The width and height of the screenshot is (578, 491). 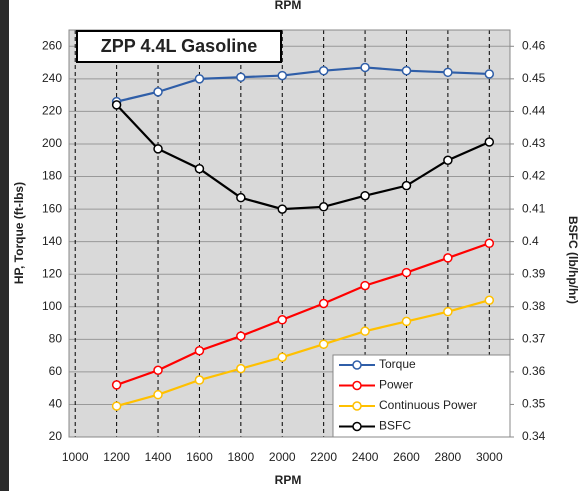 What do you see at coordinates (52, 306) in the screenshot?
I see `y-tick-label: 100` at bounding box center [52, 306].